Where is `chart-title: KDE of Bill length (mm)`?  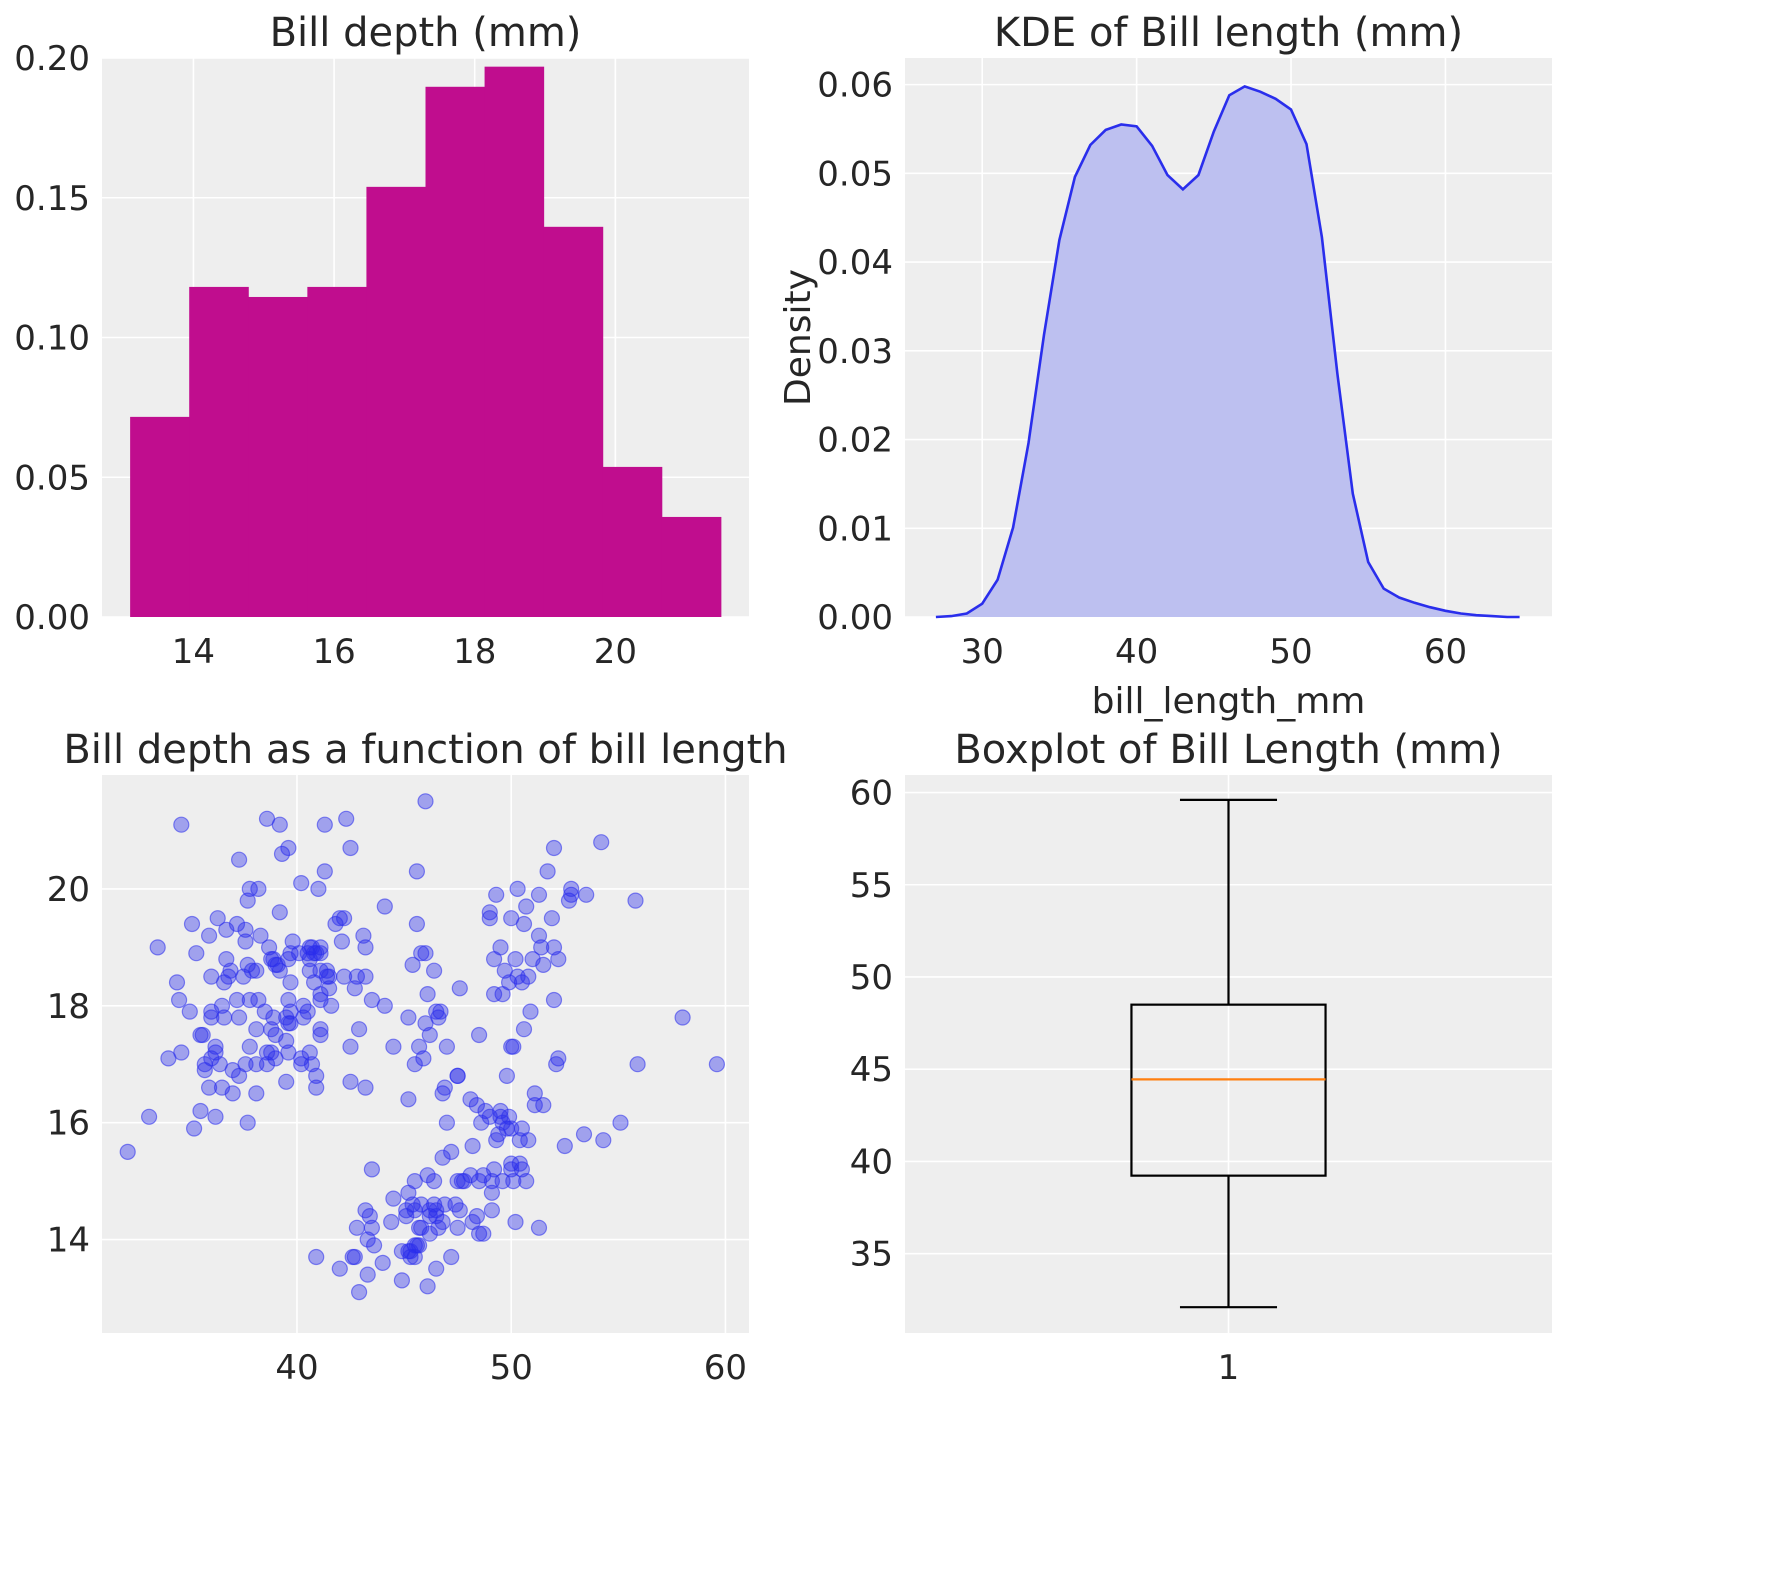
chart-title: KDE of Bill length (mm) is located at coordinates (1228, 33).